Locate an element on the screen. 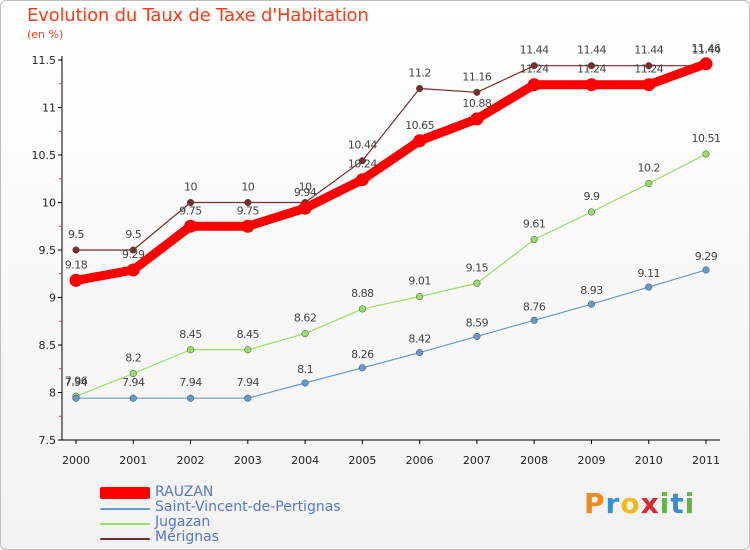  x-tick-label: 2003 is located at coordinates (248, 460).